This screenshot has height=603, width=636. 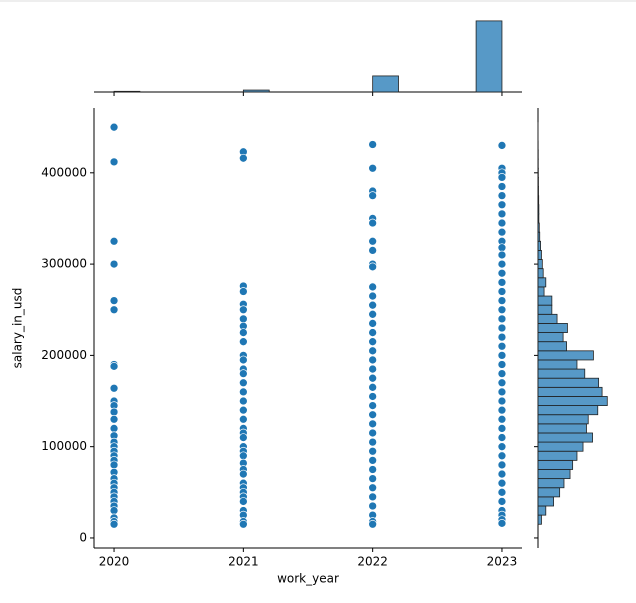 What do you see at coordinates (64, 264) in the screenshot?
I see `y-tick-label: 300000` at bounding box center [64, 264].